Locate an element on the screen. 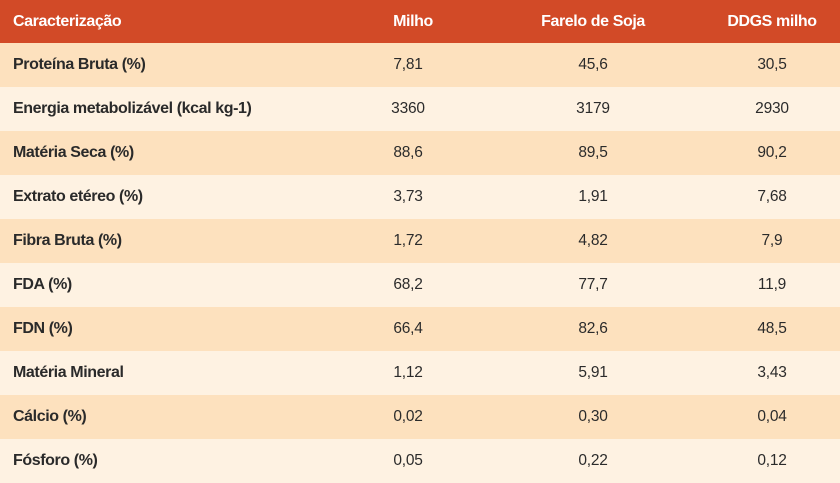 Image resolution: width=840 pixels, height=483 pixels. cell-ddgs-milho: 11,9 is located at coordinates (761, 285).